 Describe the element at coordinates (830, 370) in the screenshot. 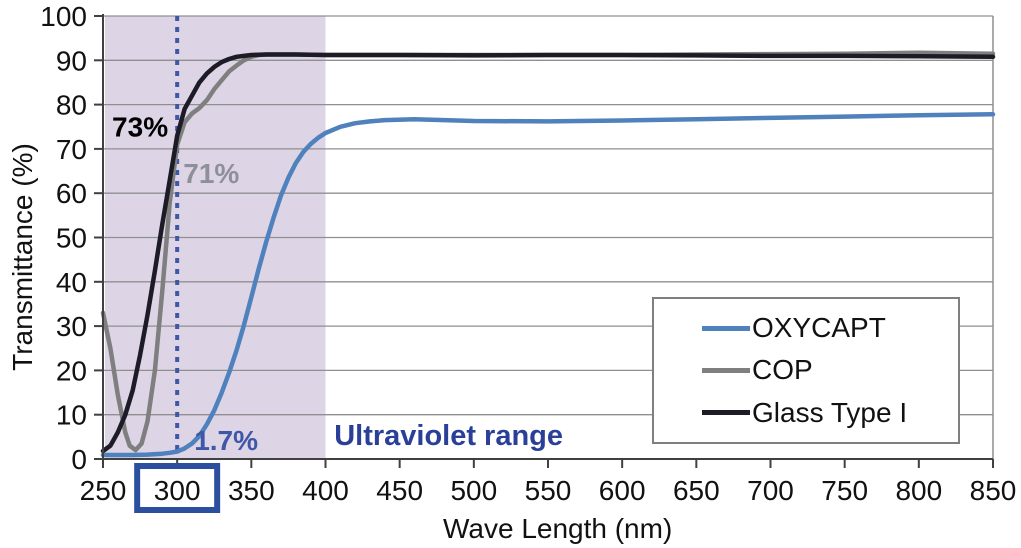

I see `legend-item-cop: COP` at that location.